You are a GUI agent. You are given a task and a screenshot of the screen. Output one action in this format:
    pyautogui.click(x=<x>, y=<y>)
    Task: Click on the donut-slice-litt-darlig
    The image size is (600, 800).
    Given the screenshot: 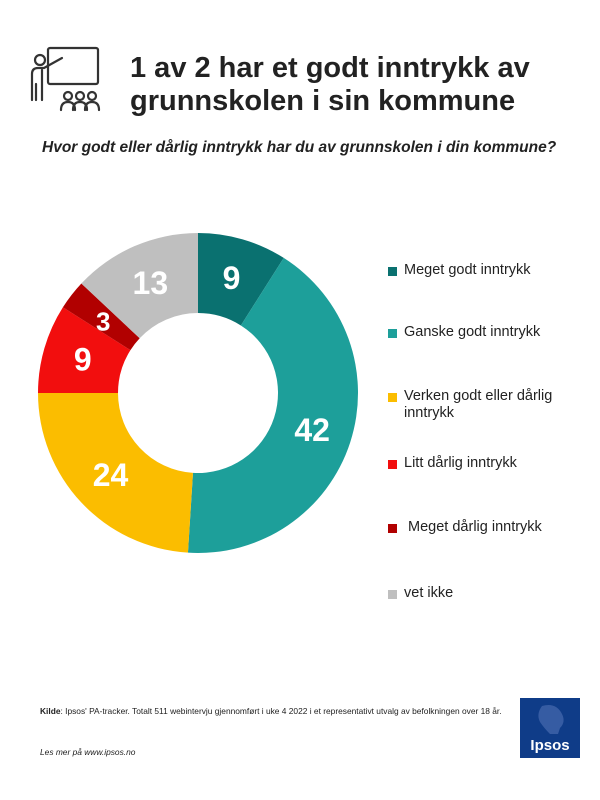 What is the action you would take?
    pyautogui.click(x=84, y=350)
    